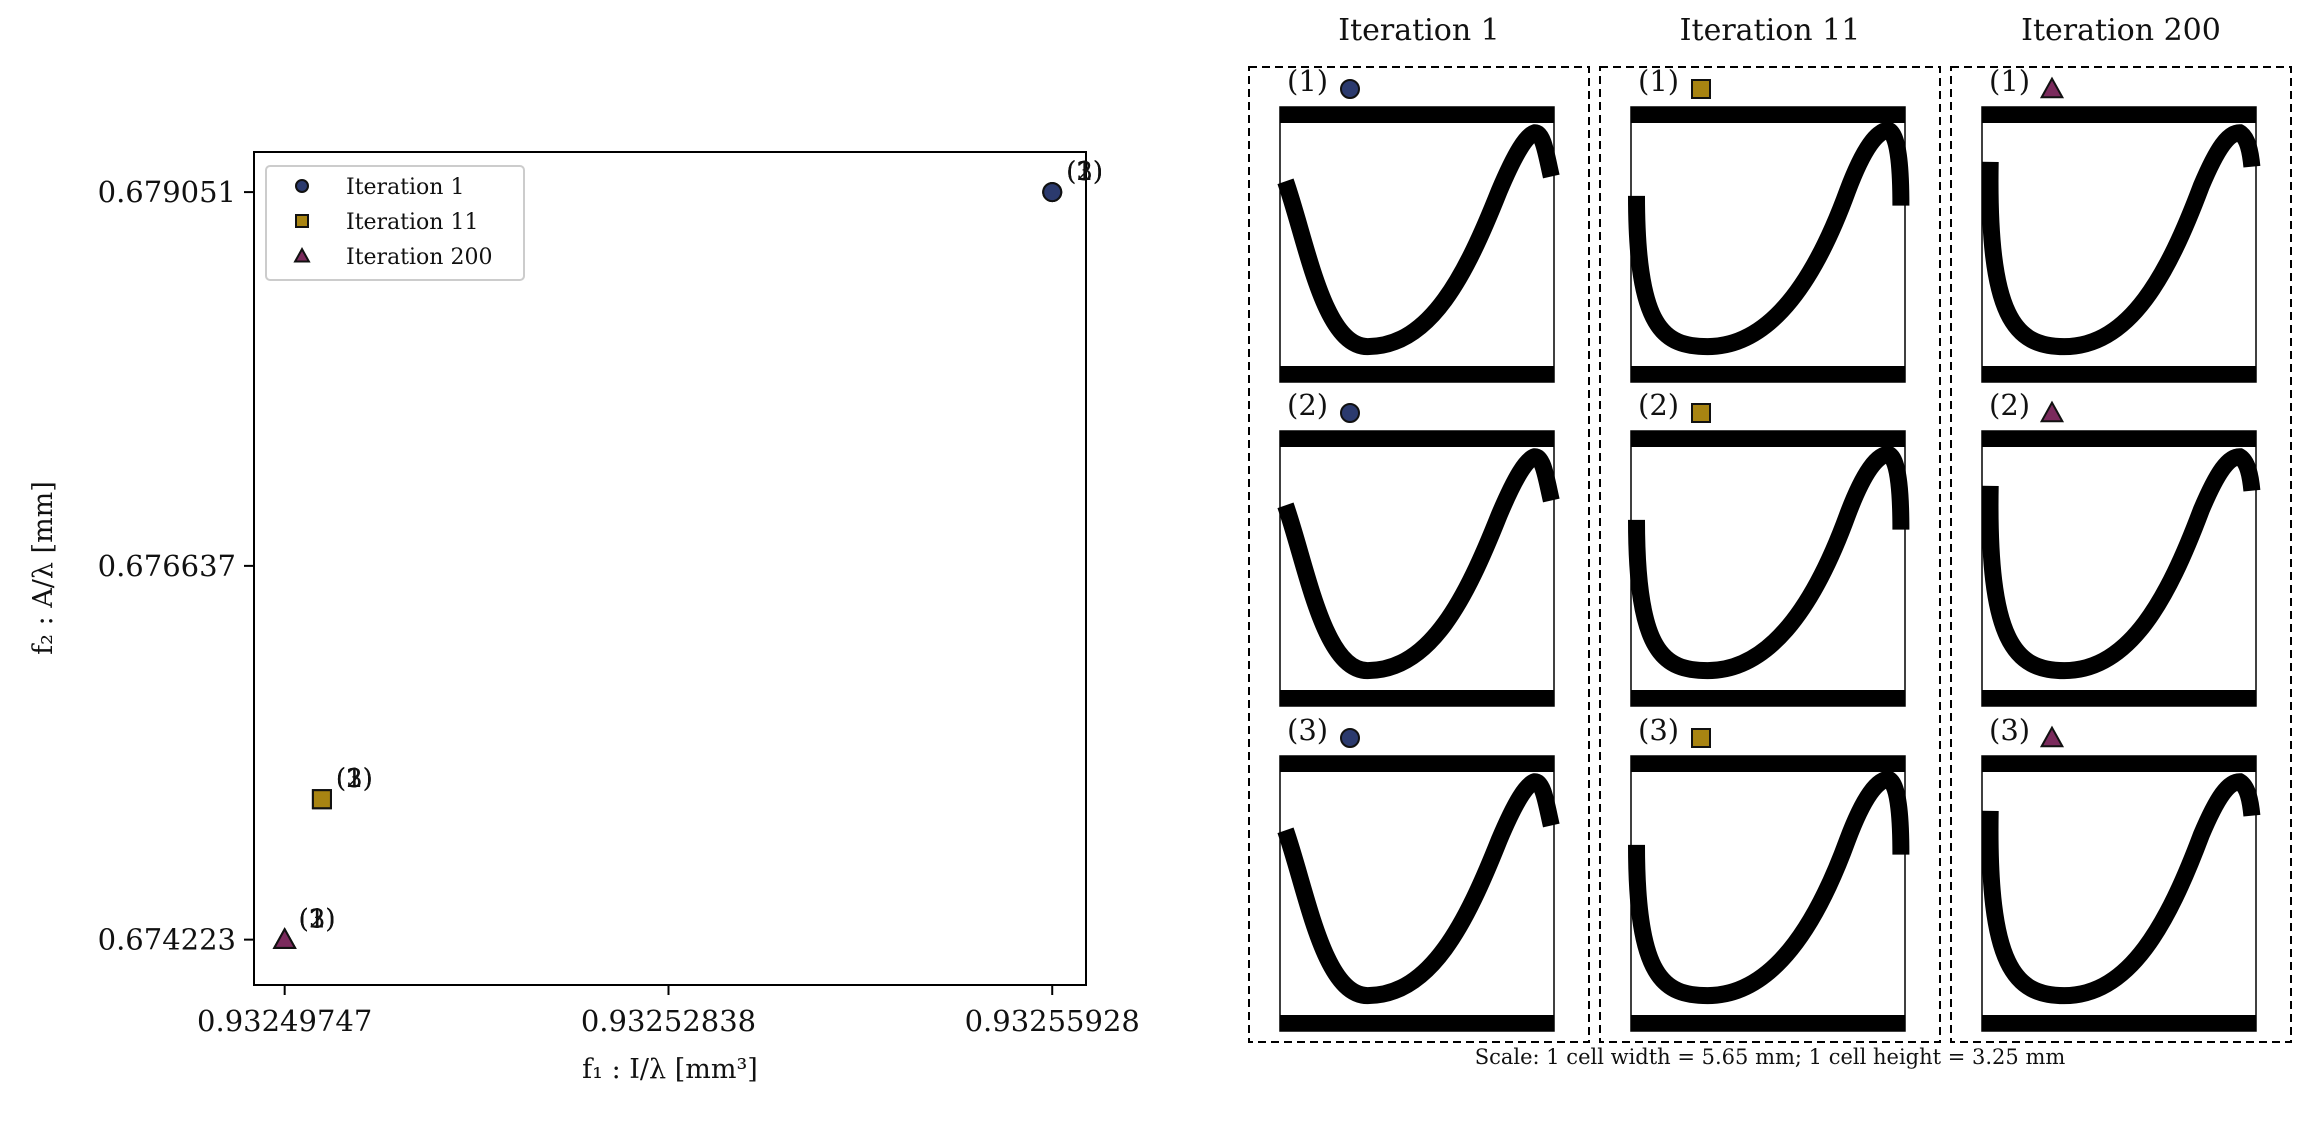  Describe the element at coordinates (1770, 30) in the screenshot. I see `column-title: Iteration 11` at that location.